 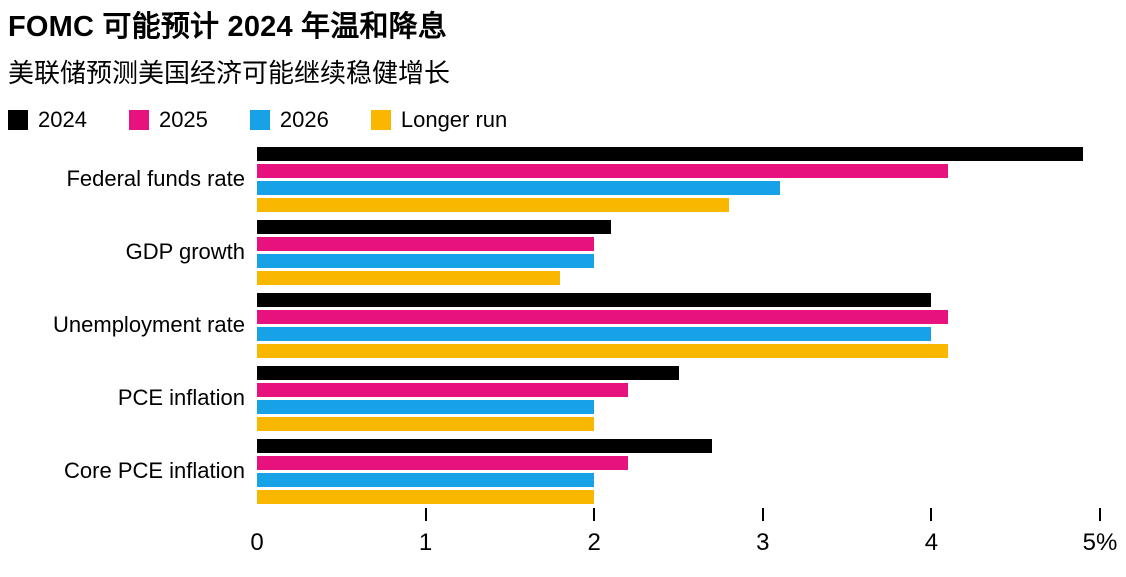 I want to click on legend-label-2026: 2026, so click(x=304, y=119).